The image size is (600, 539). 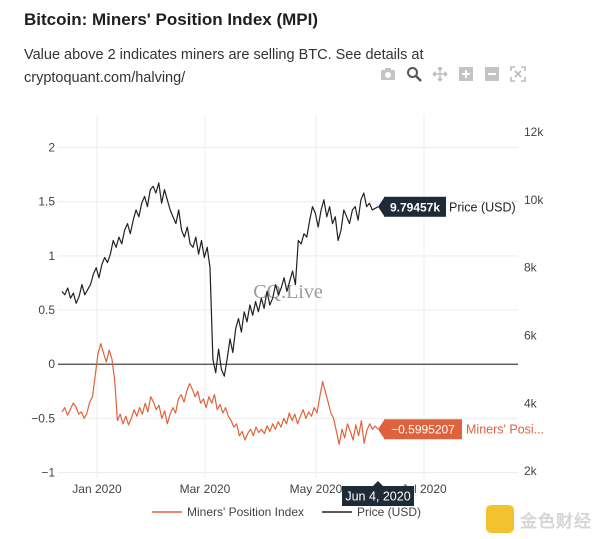 What do you see at coordinates (531, 403) in the screenshot?
I see `y-right-tick-label: 4k` at bounding box center [531, 403].